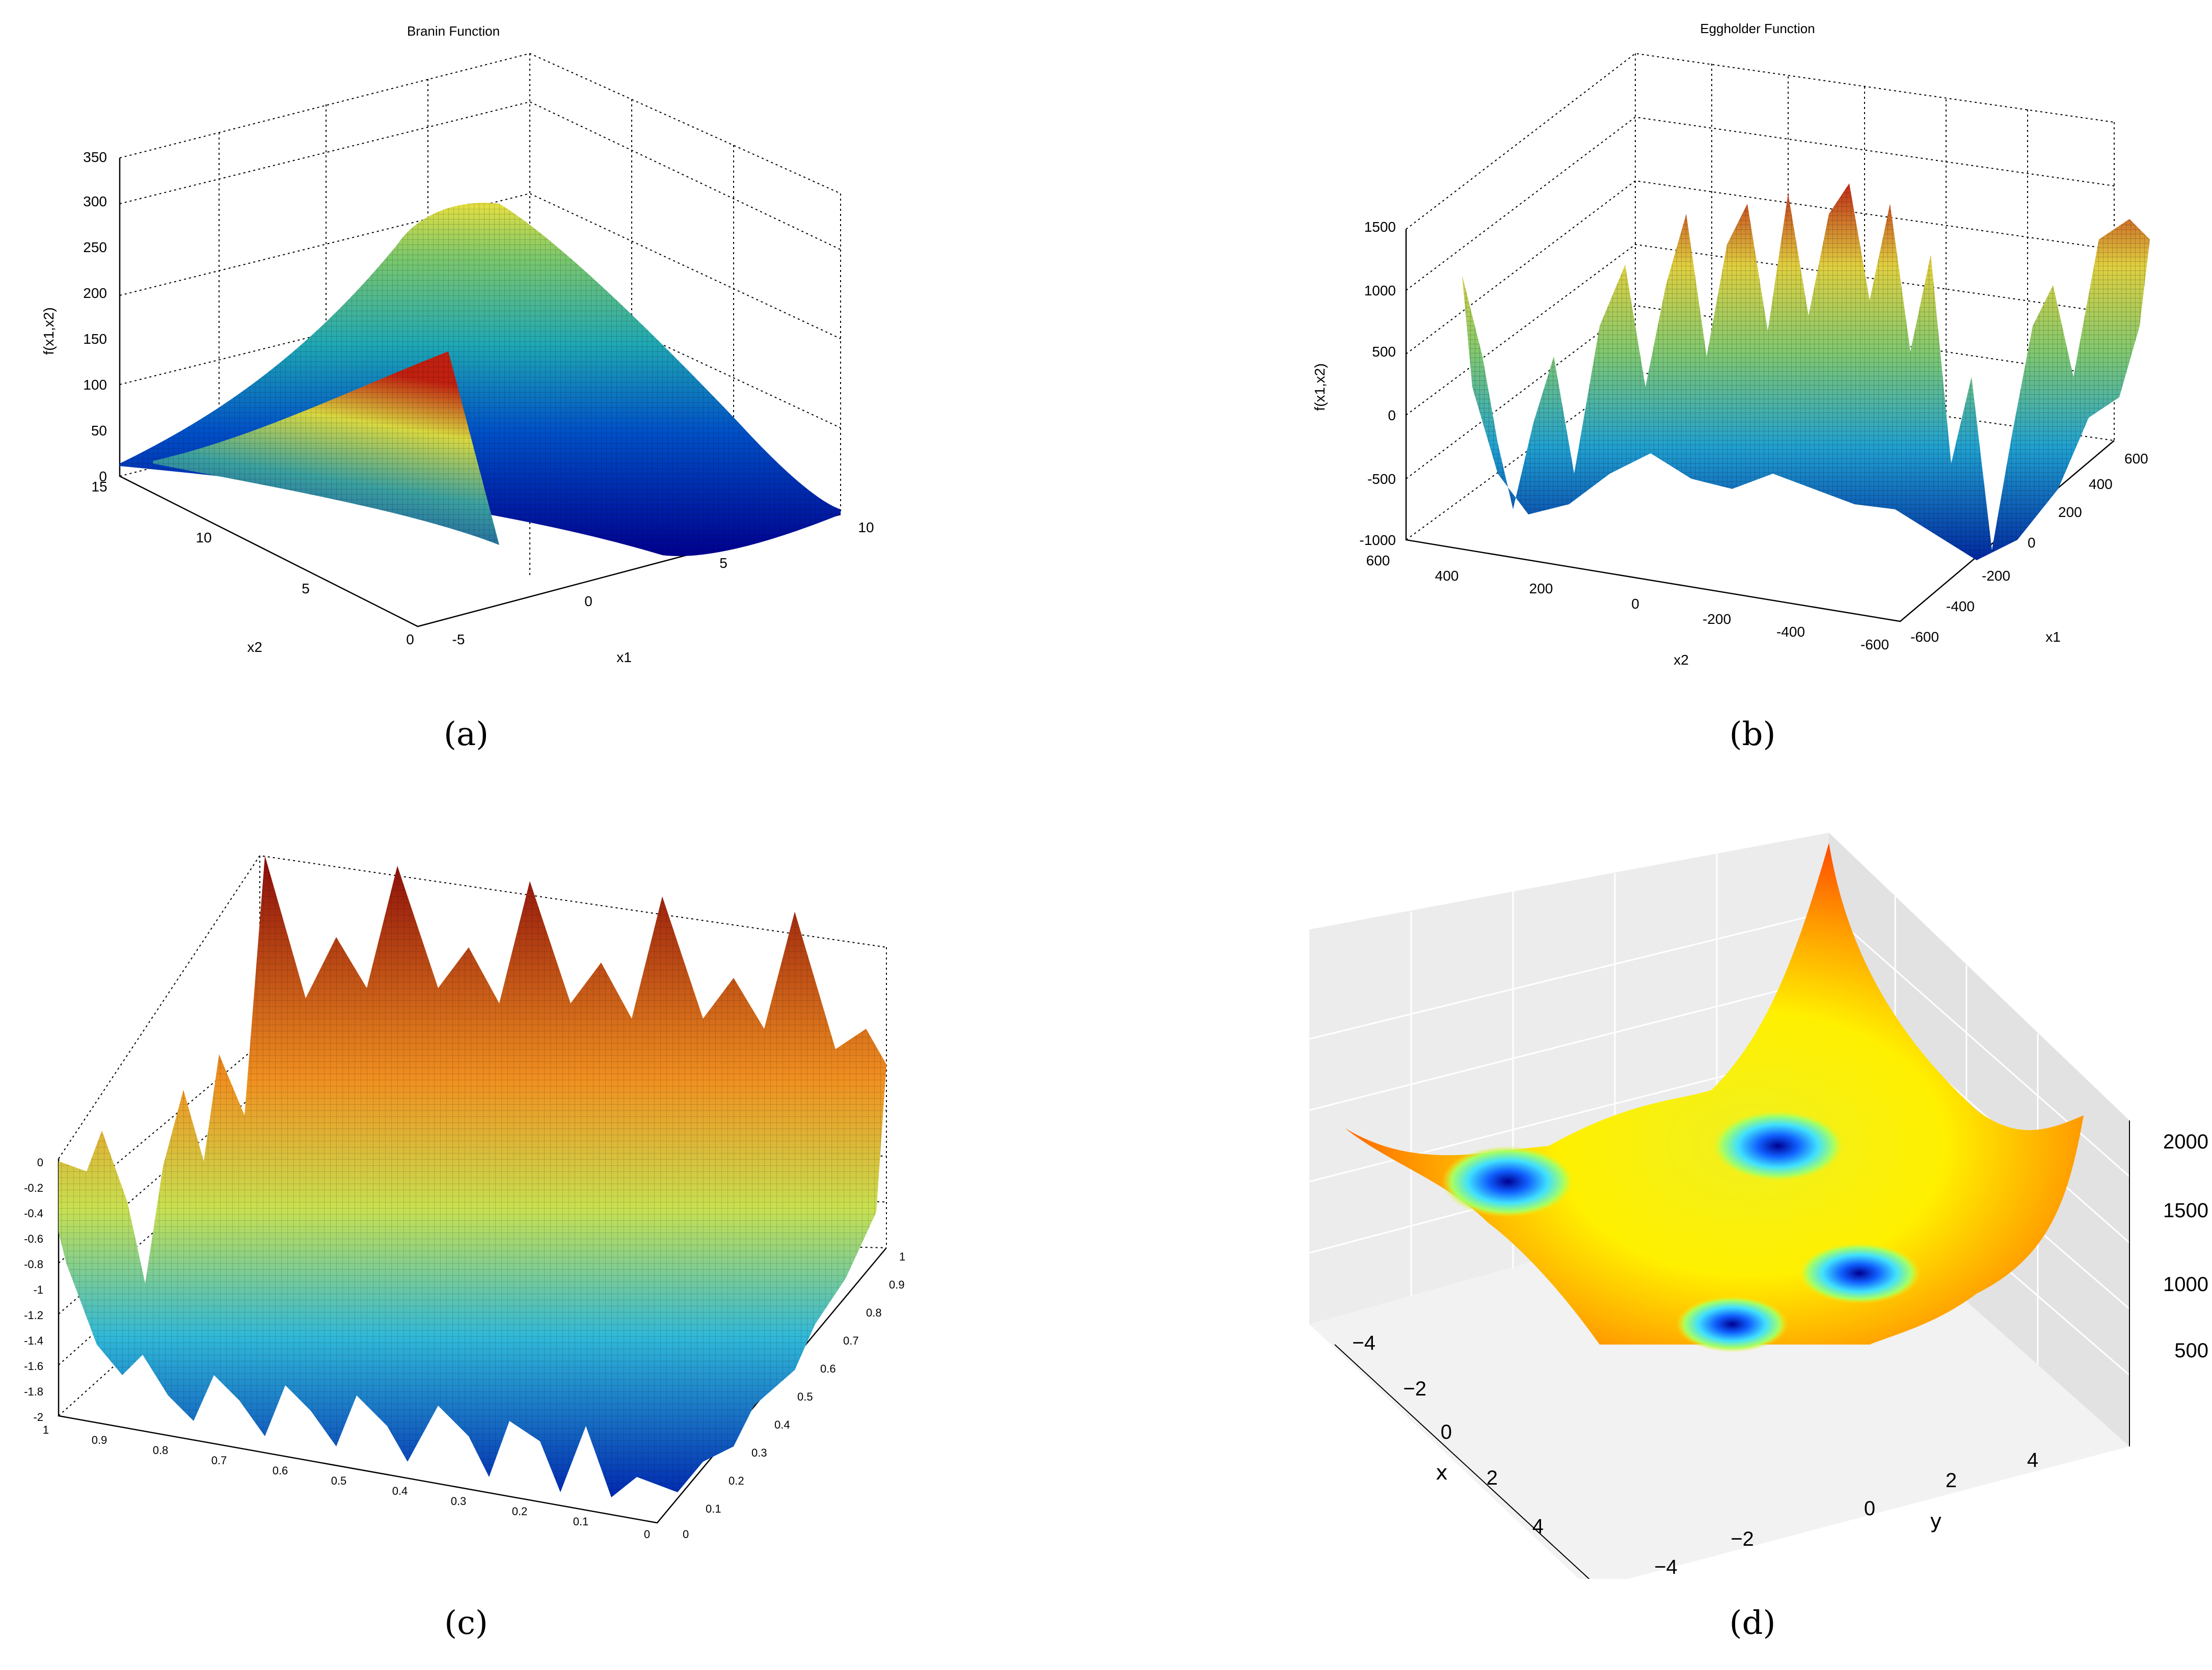 This screenshot has height=1670, width=2212. Describe the element at coordinates (33, 1188) in the screenshot. I see `z-tick-label: -0.2` at that location.